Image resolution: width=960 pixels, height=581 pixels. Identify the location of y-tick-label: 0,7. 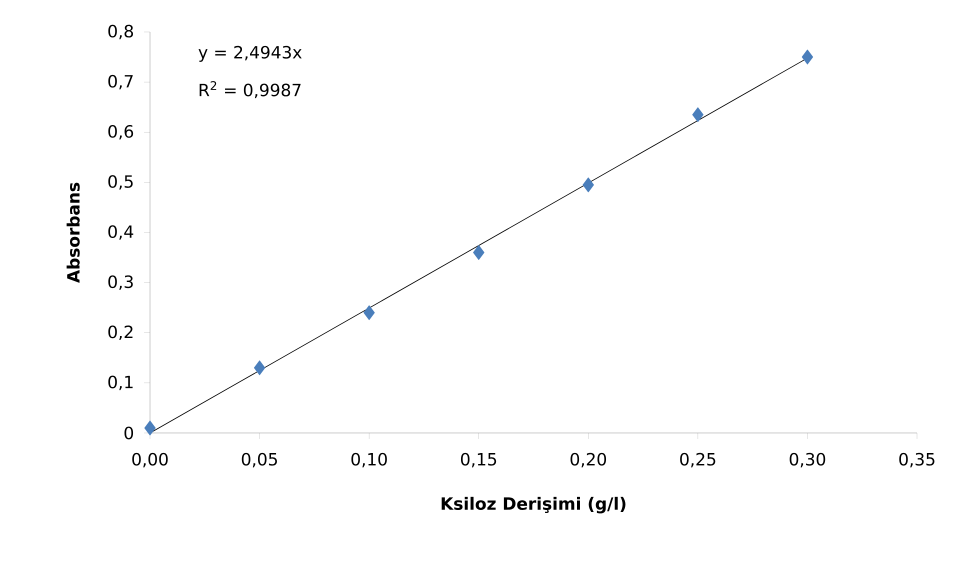
(120, 82).